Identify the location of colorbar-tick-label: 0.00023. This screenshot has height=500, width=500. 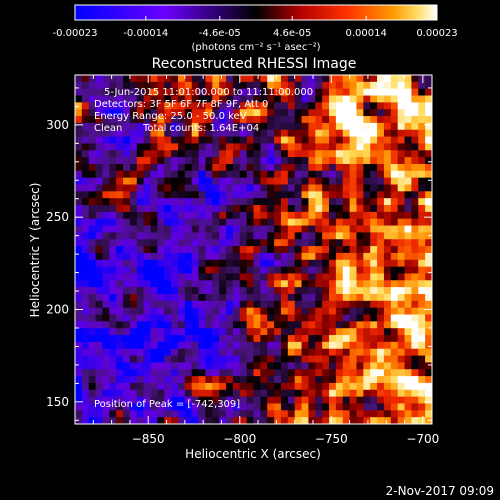
(436, 33).